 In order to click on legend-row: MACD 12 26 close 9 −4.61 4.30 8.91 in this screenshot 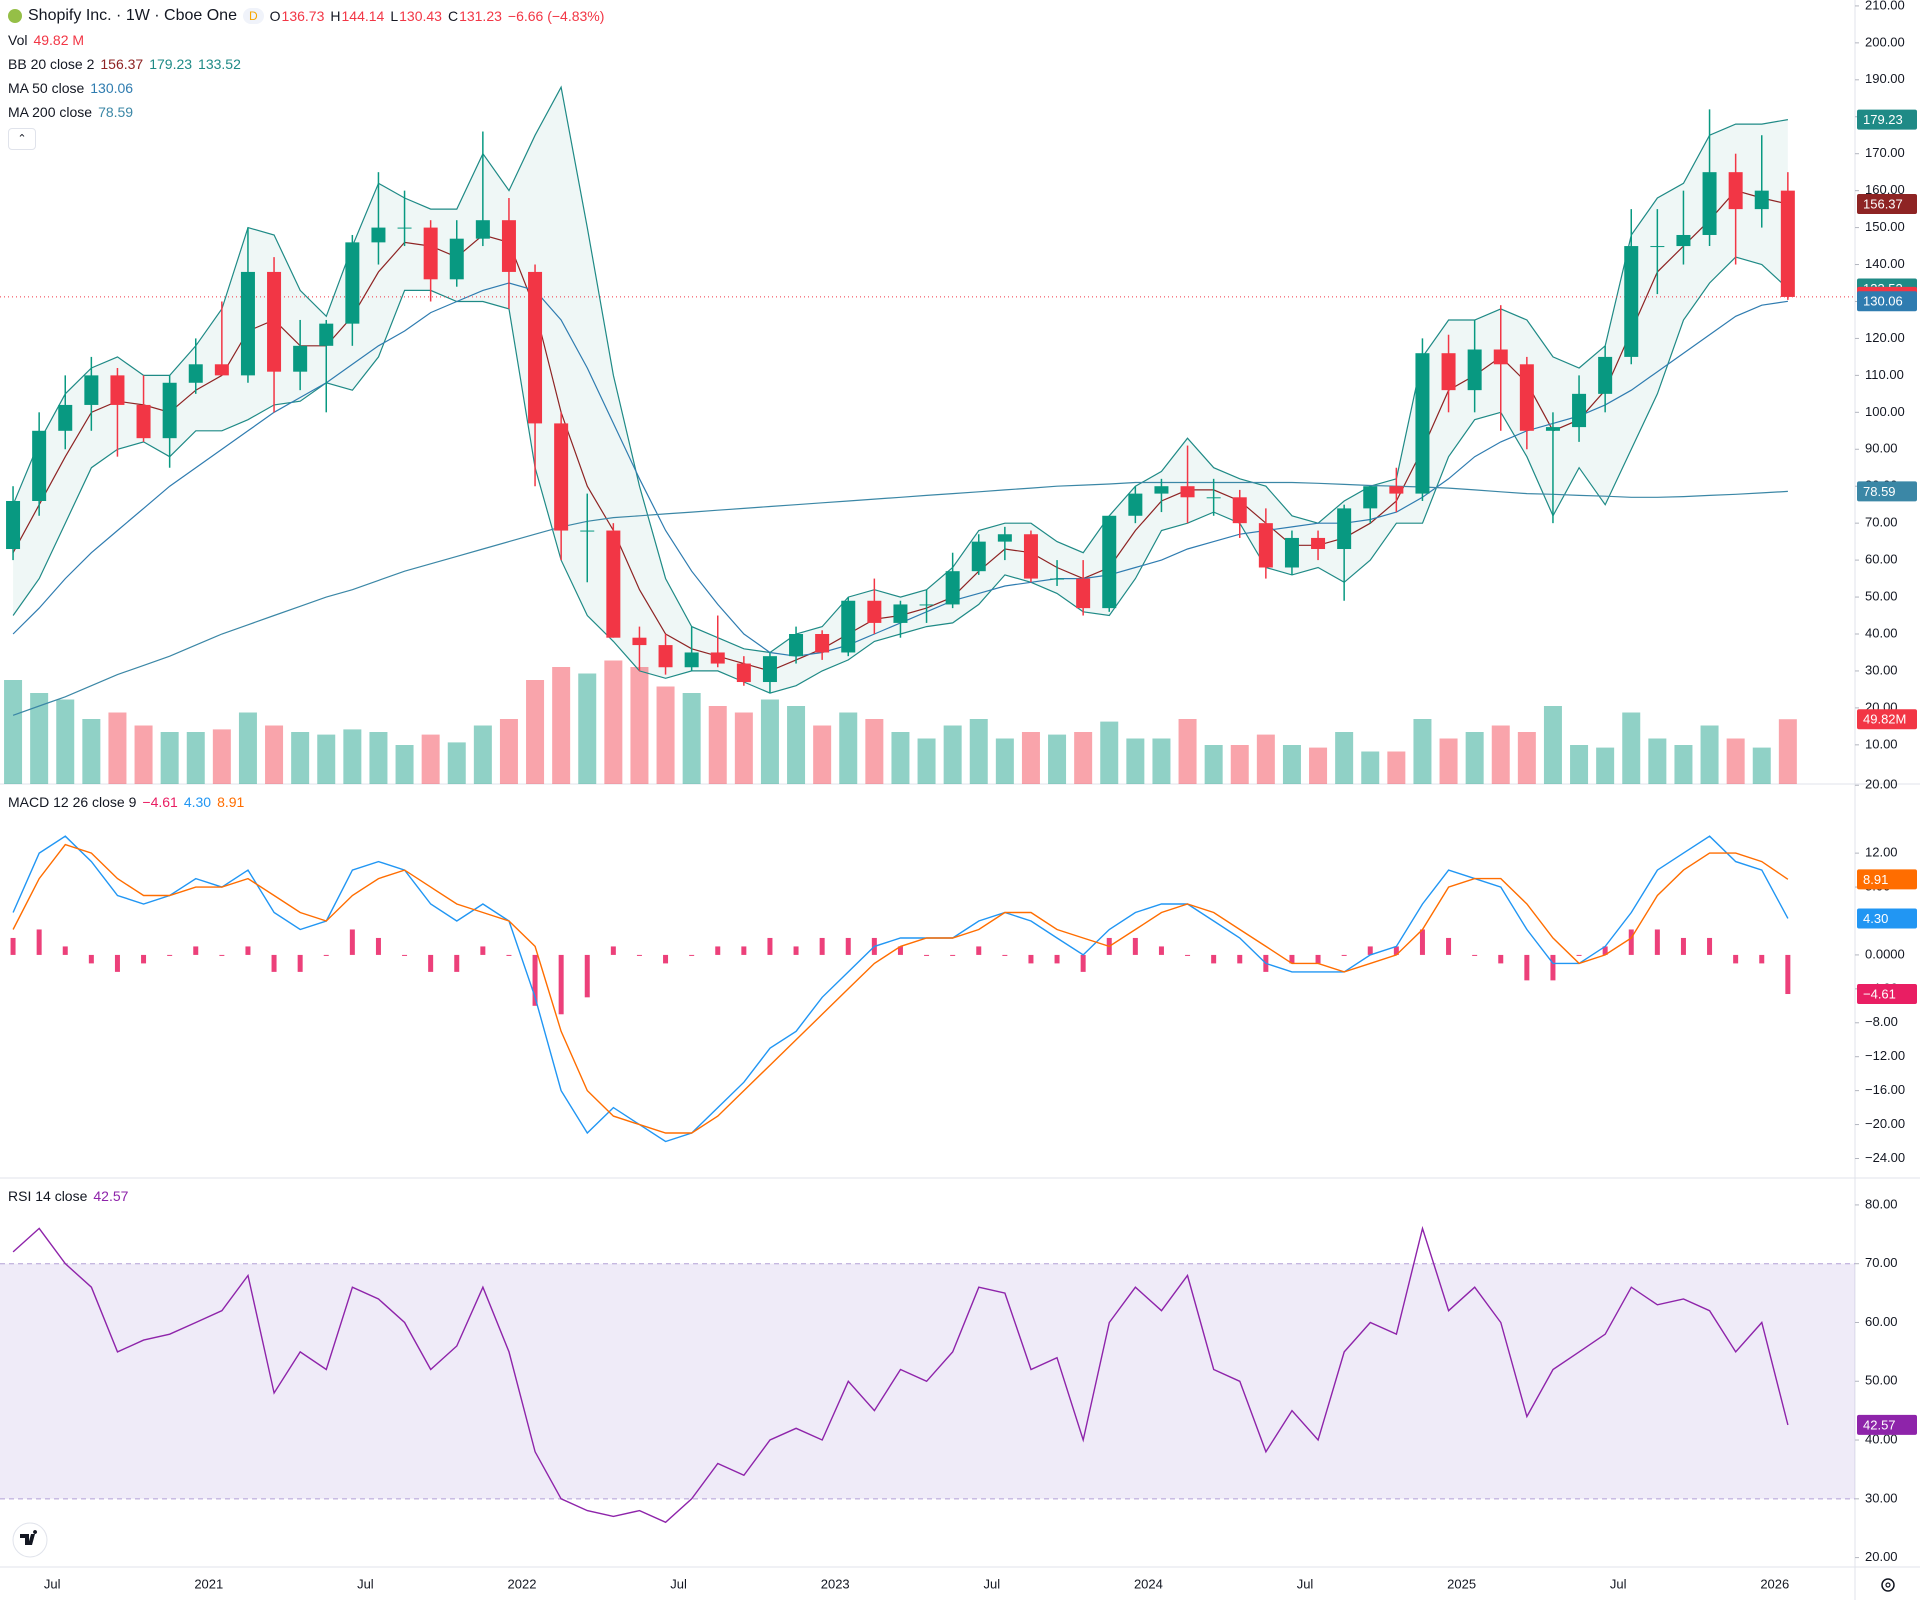, I will do `click(129, 802)`.